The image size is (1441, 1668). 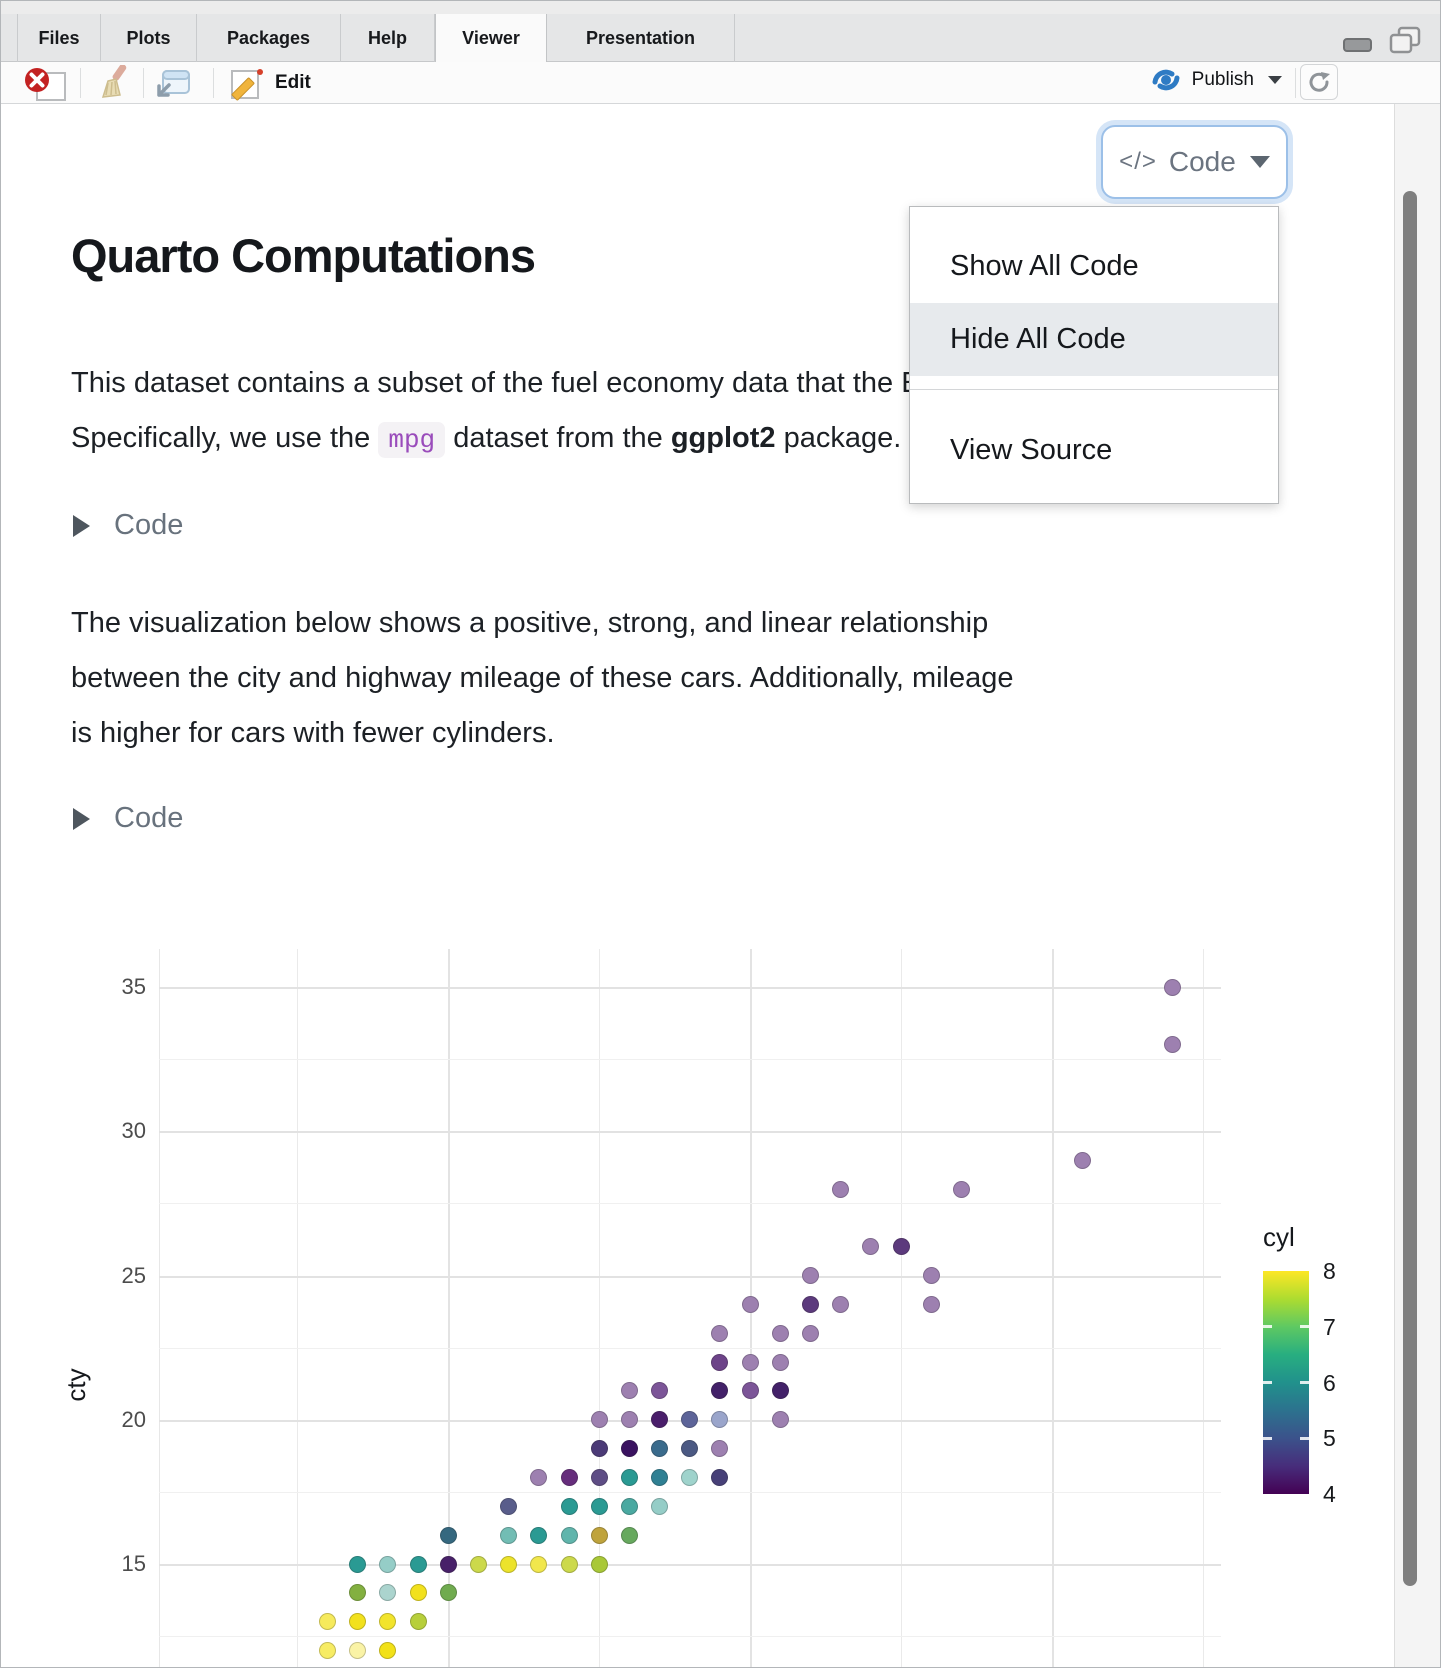 I want to click on tab-packages: Packages, so click(x=269, y=38).